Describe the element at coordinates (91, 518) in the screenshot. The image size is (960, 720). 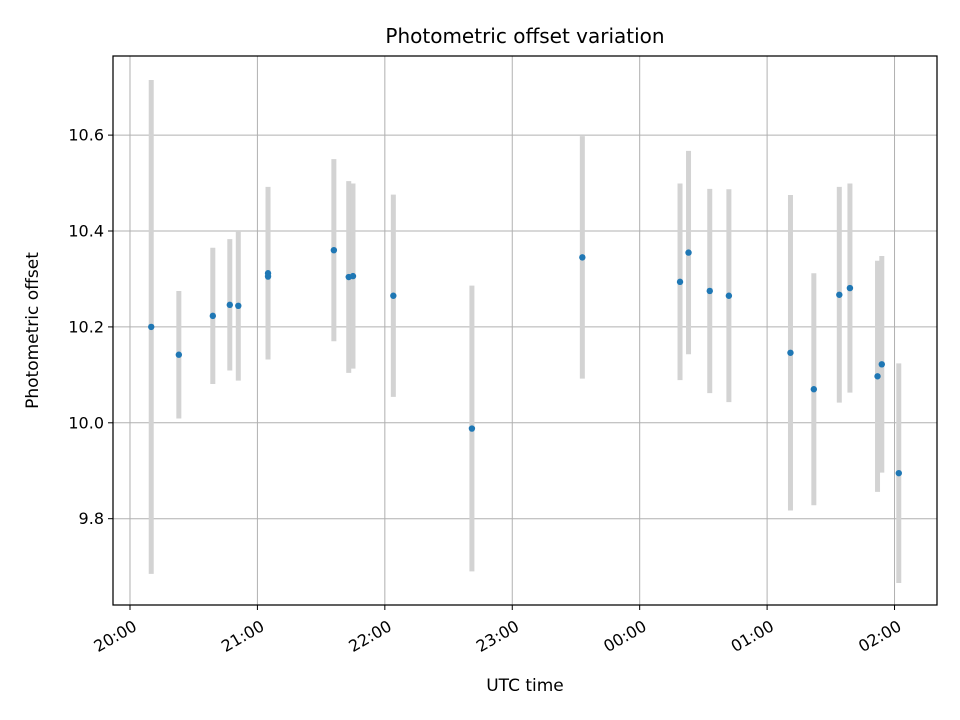
I see `y-tick-label: 9.8` at that location.